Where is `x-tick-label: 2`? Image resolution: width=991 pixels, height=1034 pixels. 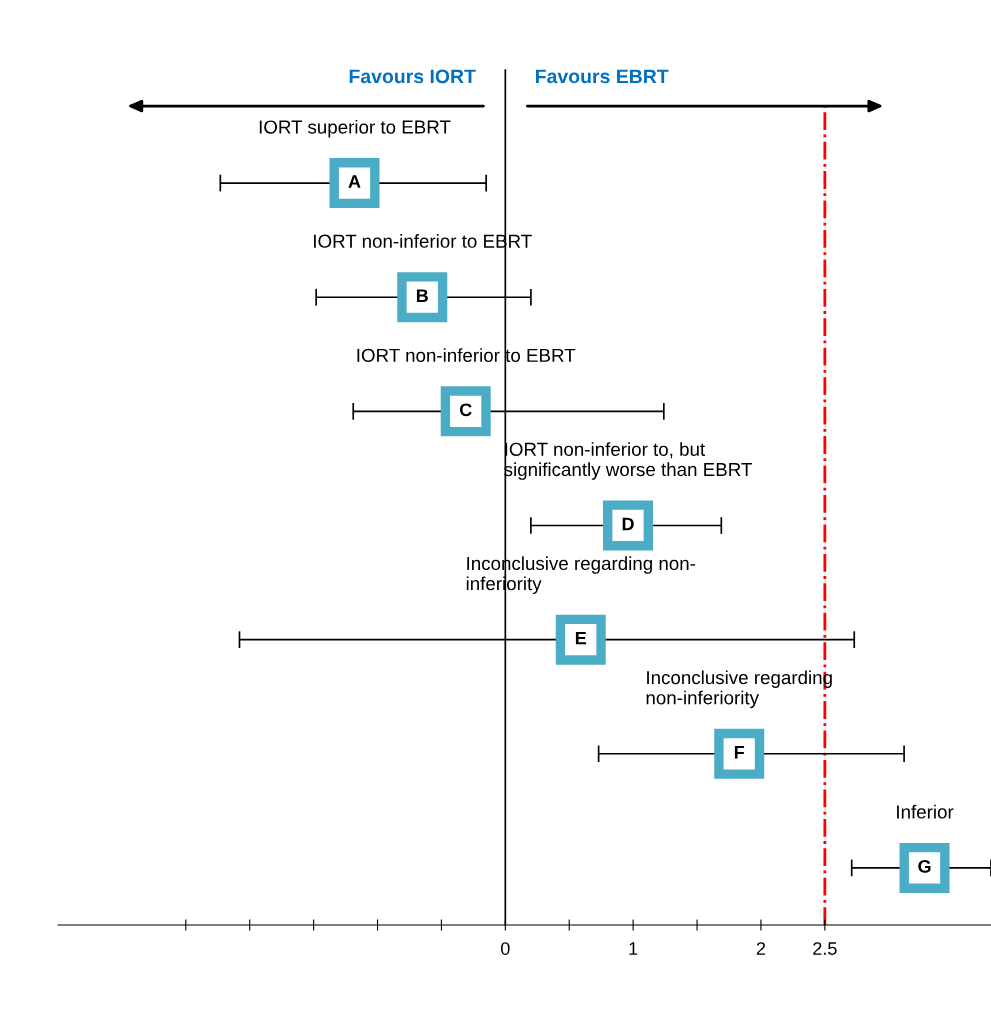
x-tick-label: 2 is located at coordinates (761, 948).